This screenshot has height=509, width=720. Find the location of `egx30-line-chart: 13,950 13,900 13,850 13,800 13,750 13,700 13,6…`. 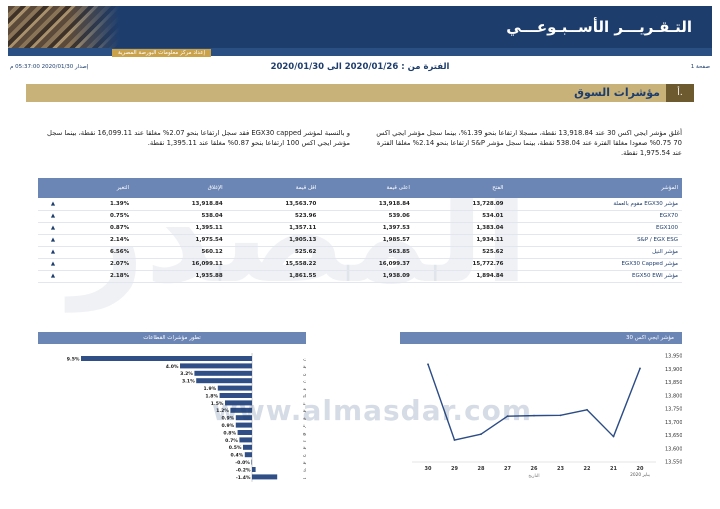

egx30-line-chart: 13,950 13,900 13,850 13,800 13,750 13,700 13,6… is located at coordinates (547, 416).